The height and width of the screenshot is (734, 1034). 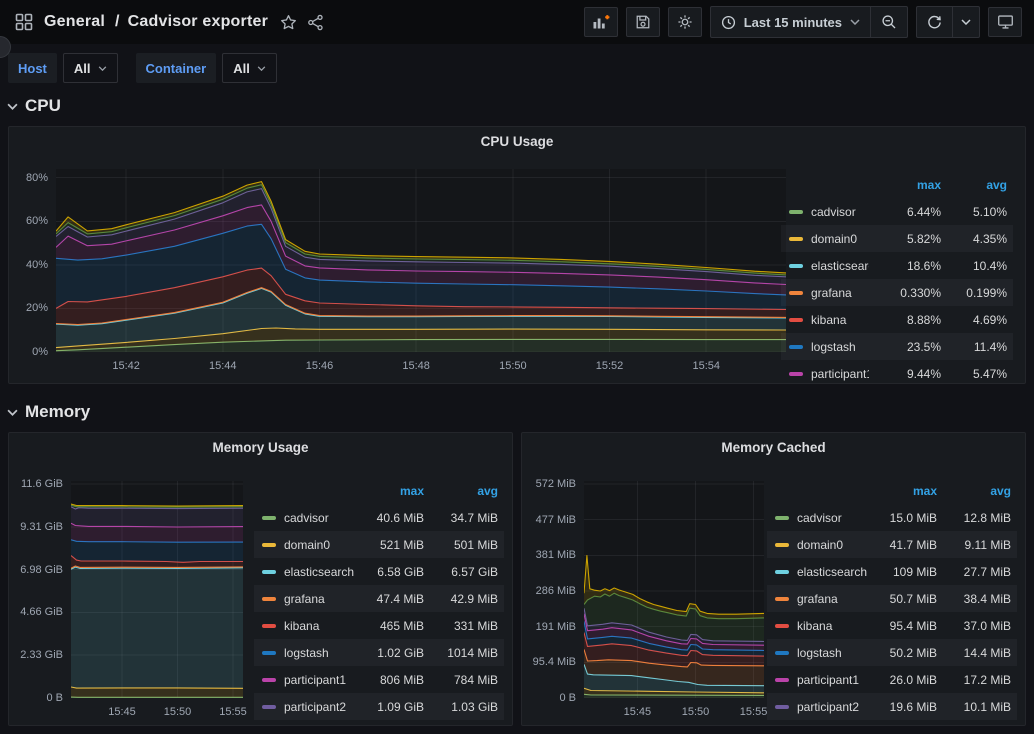 What do you see at coordinates (965, 22) in the screenshot?
I see `refresh-interval-dropdown` at bounding box center [965, 22].